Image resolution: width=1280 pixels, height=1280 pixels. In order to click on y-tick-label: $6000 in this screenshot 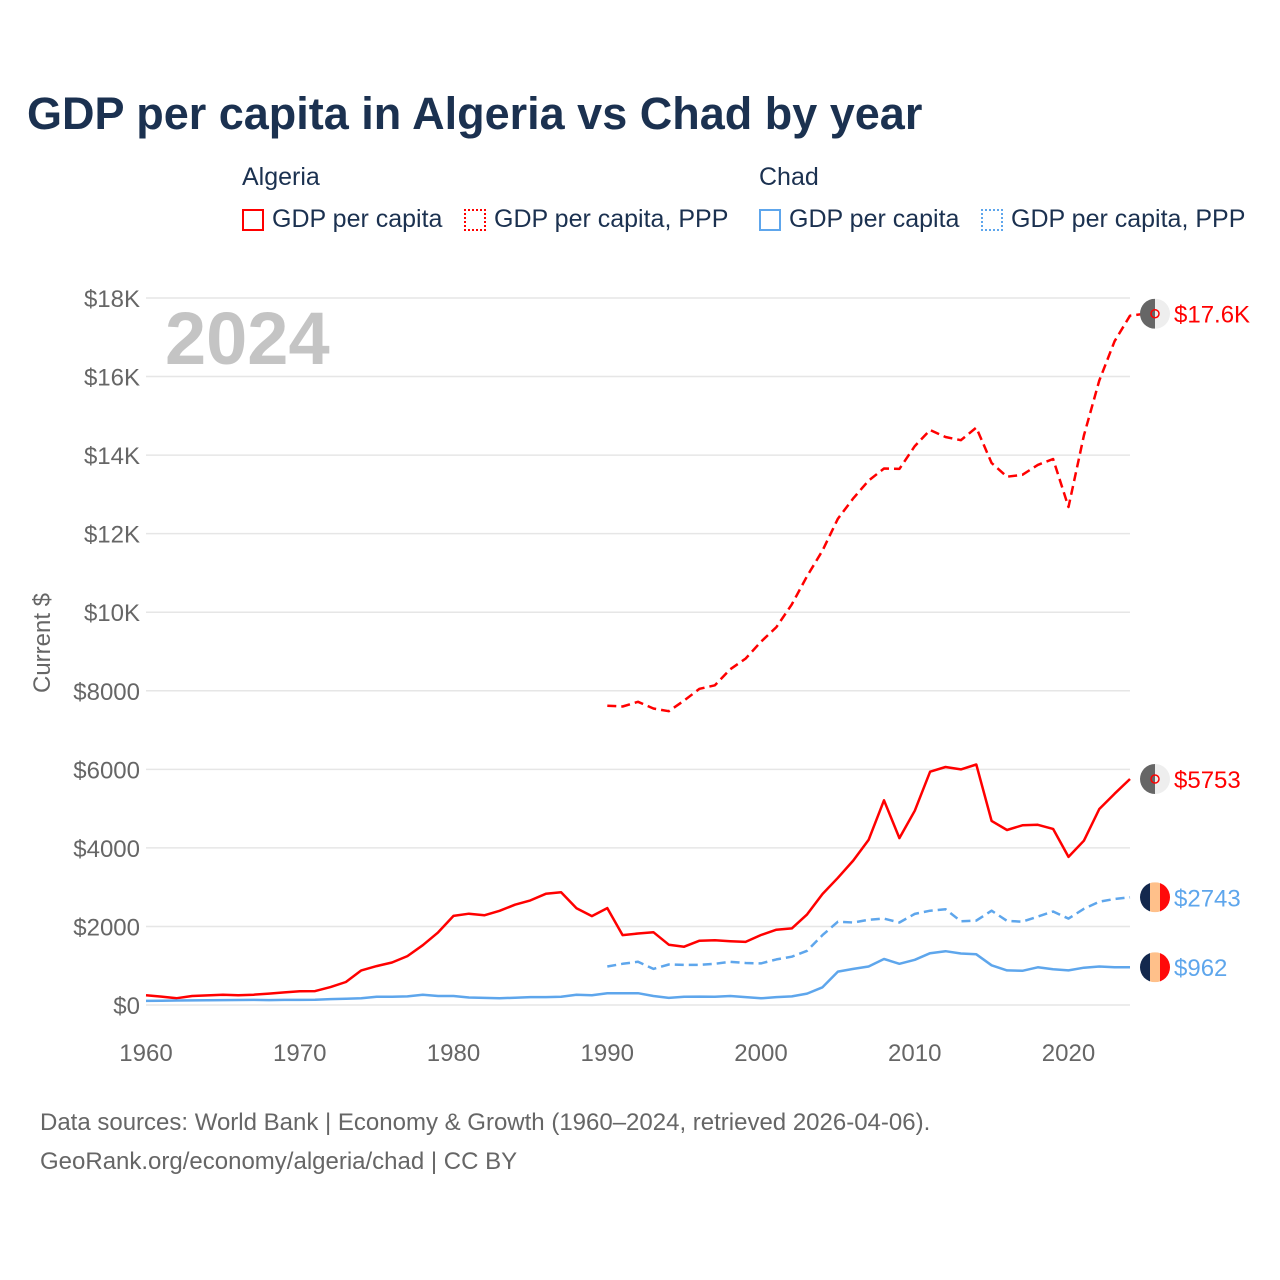, I will do `click(106, 770)`.